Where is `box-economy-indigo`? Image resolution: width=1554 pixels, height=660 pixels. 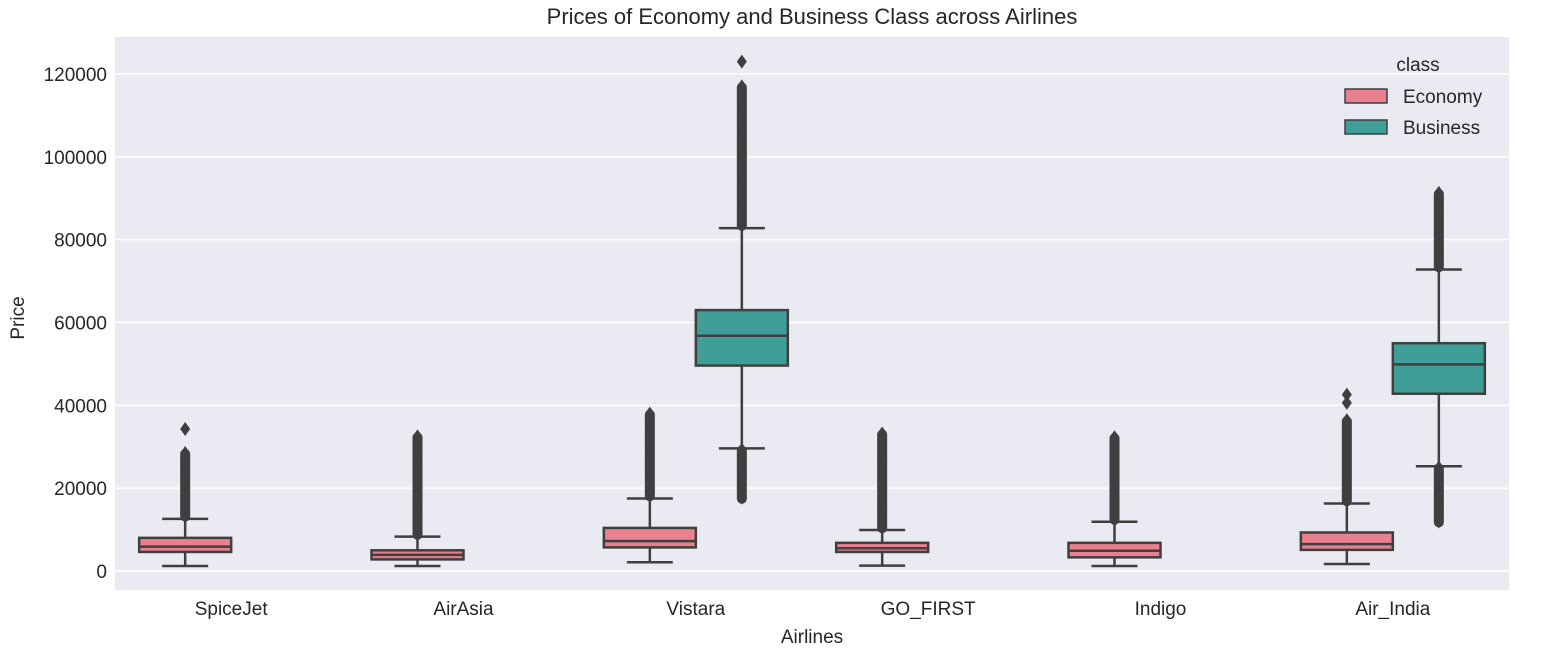
box-economy-indigo is located at coordinates (1114, 499).